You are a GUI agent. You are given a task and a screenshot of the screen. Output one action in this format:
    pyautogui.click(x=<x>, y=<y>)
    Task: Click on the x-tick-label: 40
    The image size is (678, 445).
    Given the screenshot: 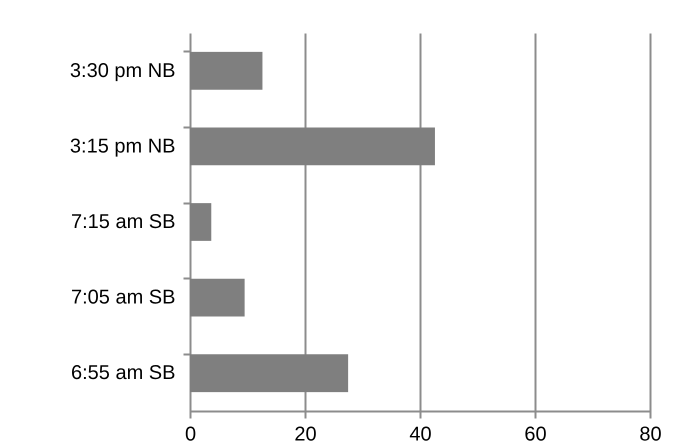 What is the action you would take?
    pyautogui.click(x=420, y=434)
    